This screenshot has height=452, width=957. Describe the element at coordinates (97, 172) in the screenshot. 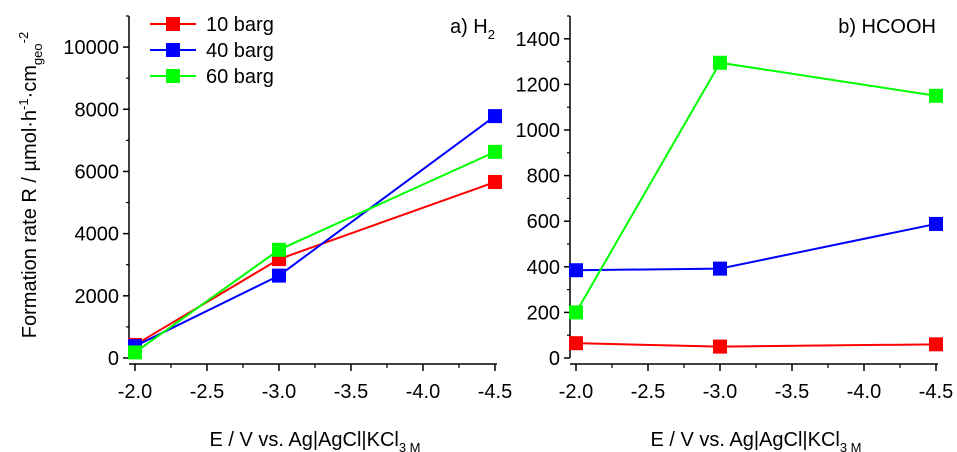

I see `y-tick-label: 6000` at that location.